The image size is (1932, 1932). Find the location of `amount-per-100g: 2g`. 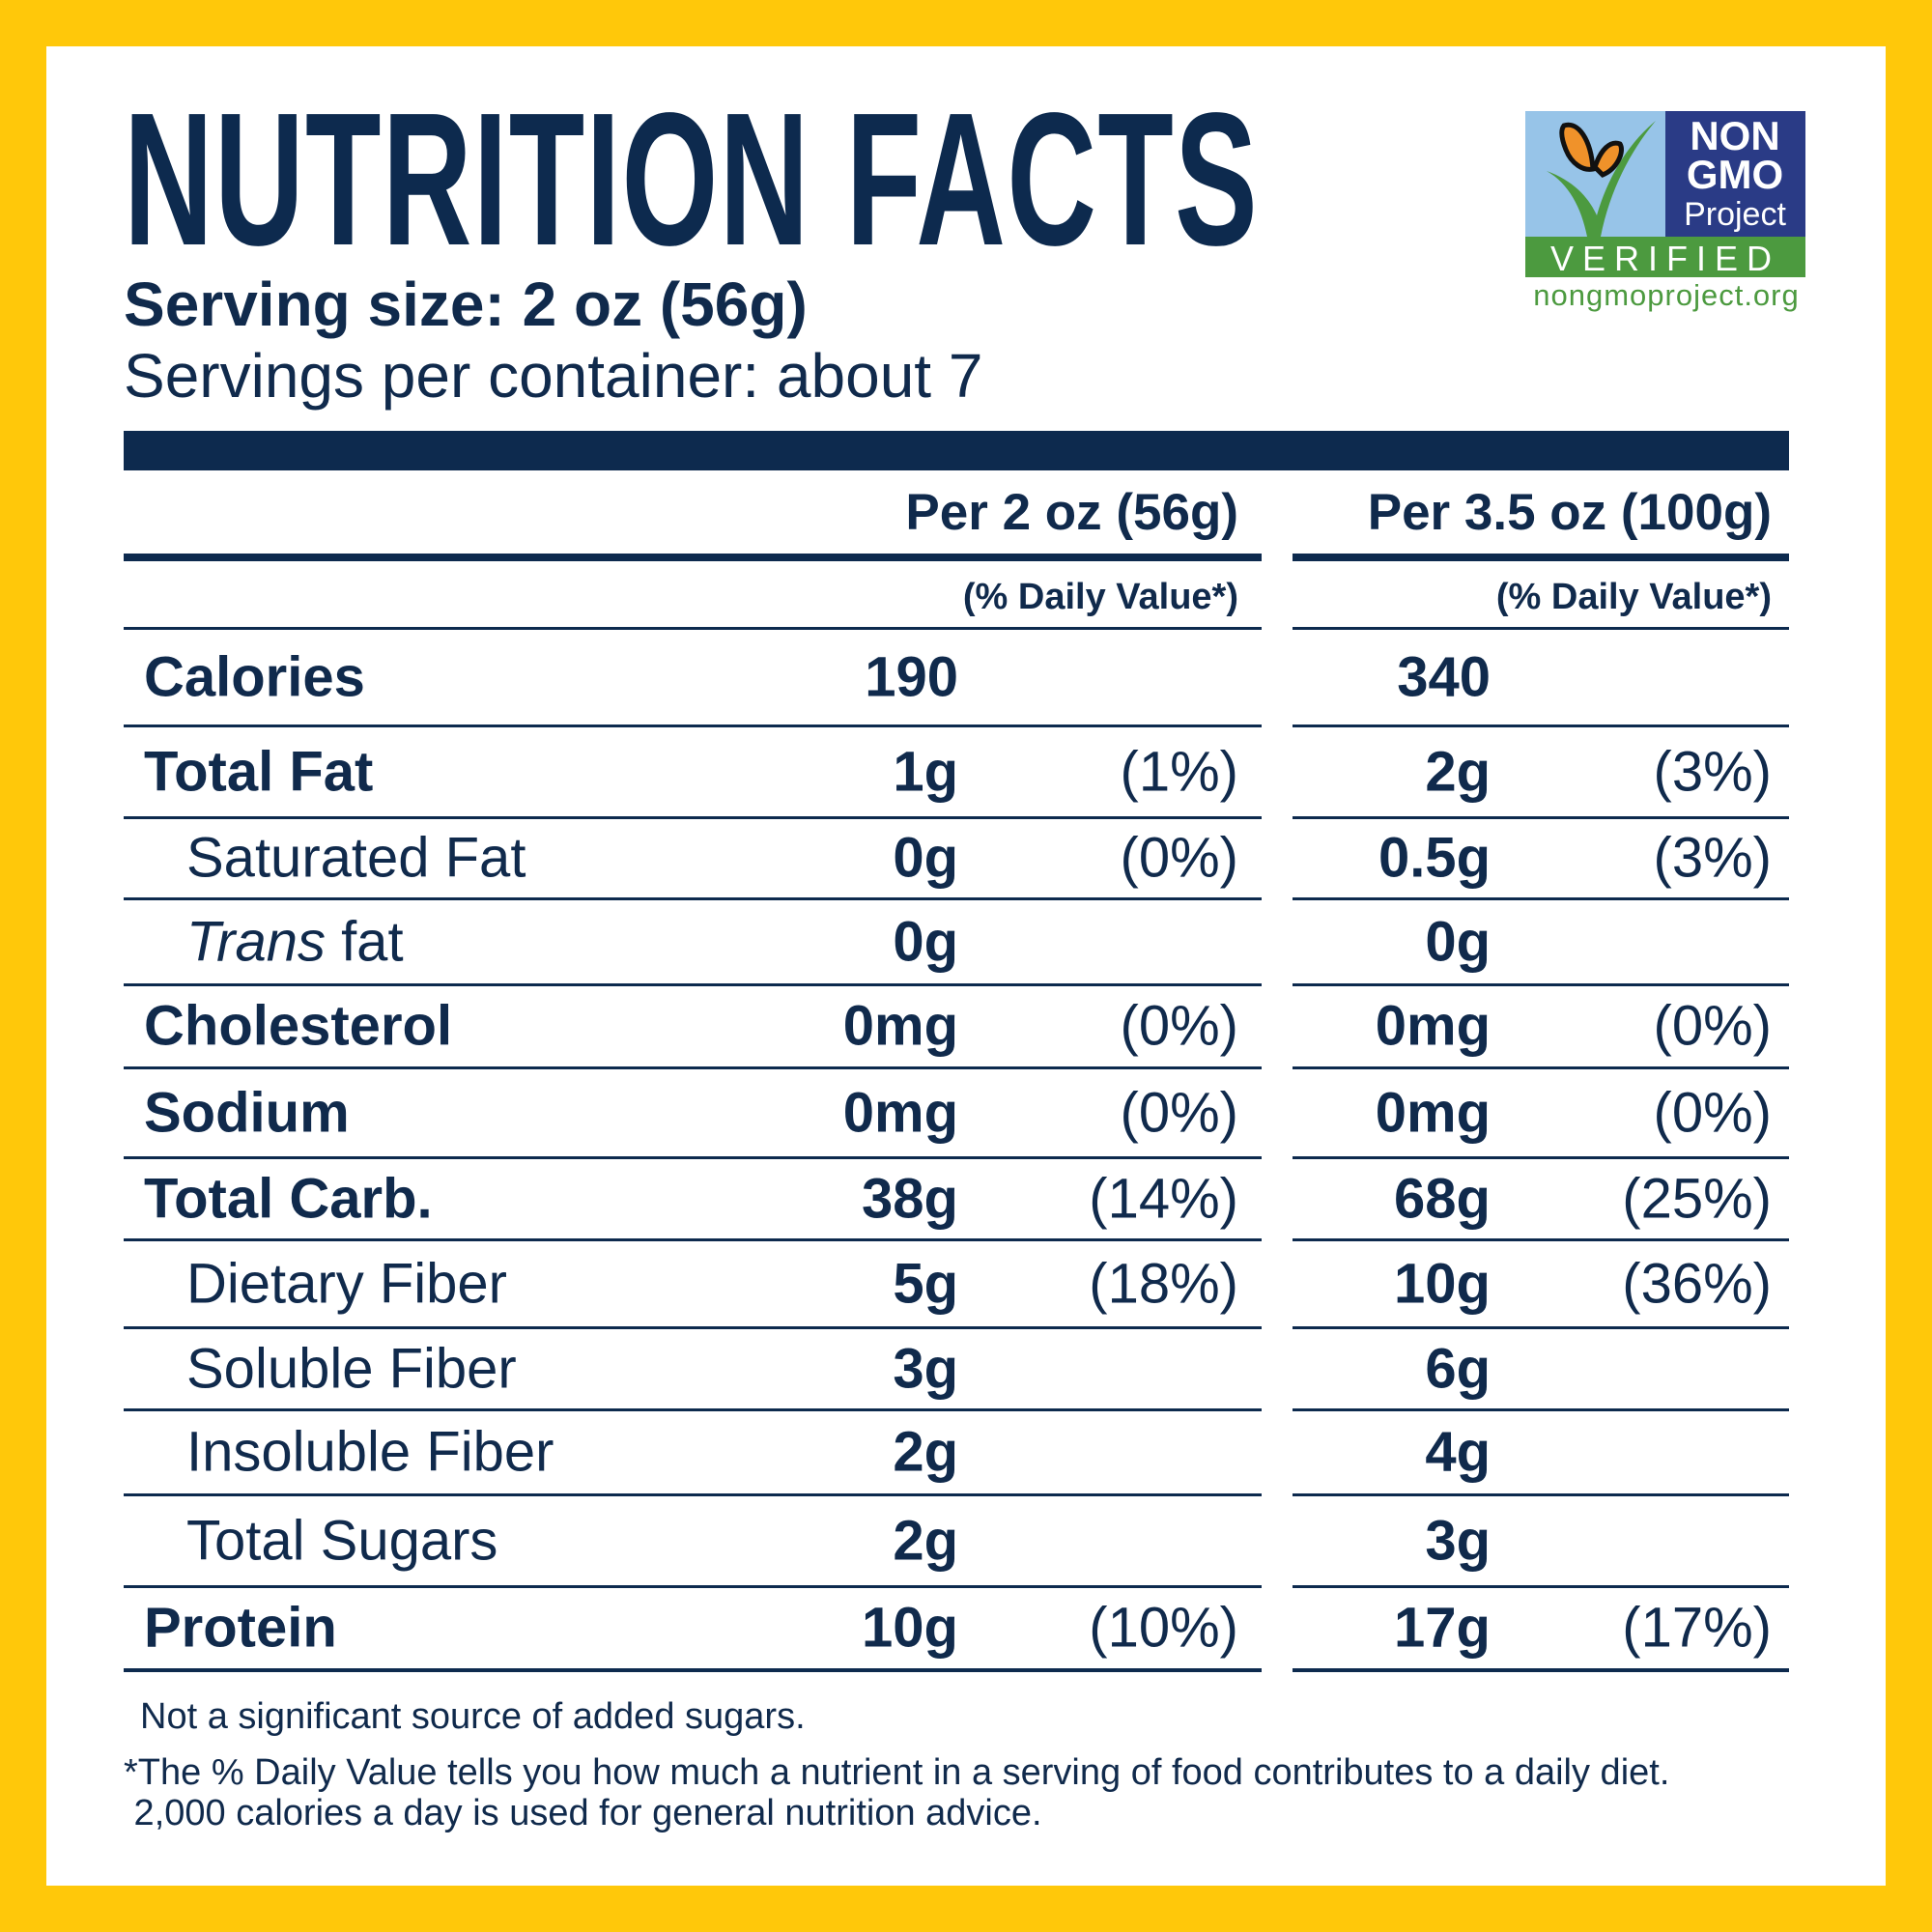

amount-per-100g: 2g is located at coordinates (1458, 771).